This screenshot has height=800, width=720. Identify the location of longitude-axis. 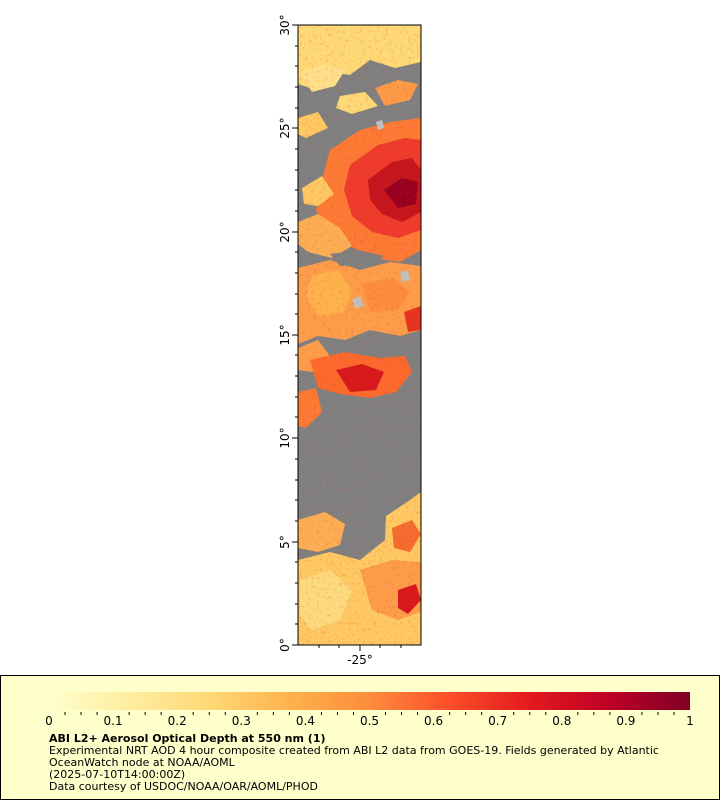
(360, 648).